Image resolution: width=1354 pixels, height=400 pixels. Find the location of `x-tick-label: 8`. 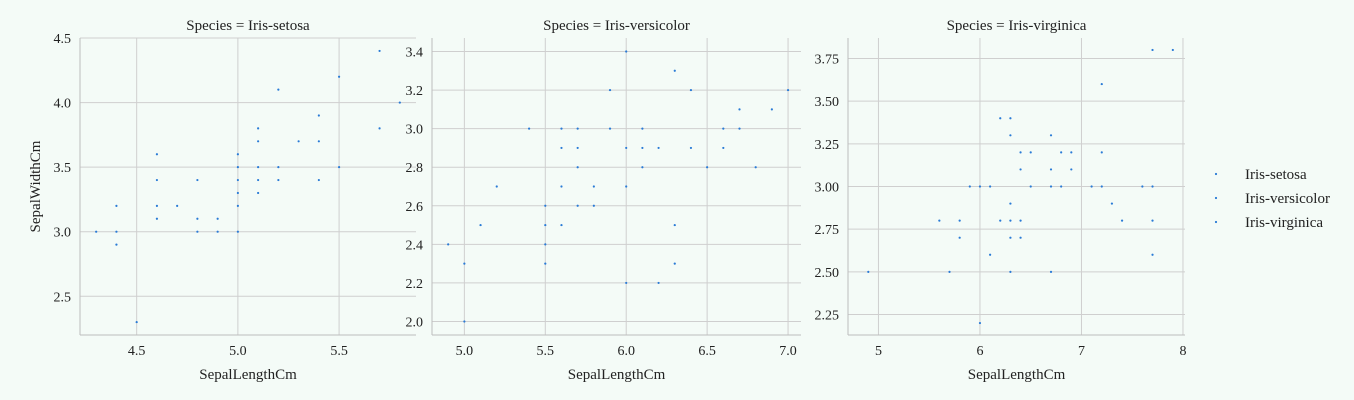

x-tick-label: 8 is located at coordinates (1182, 351).